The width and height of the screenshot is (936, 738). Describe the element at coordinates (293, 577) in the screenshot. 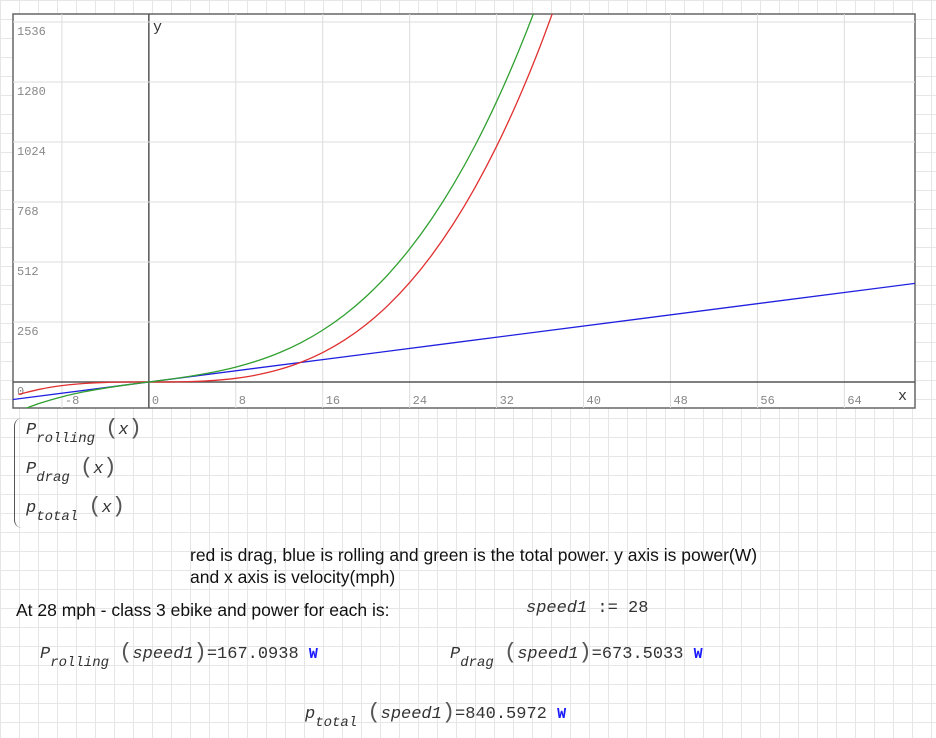

I see `note-line-2: and x axis is velocity(mph)` at that location.